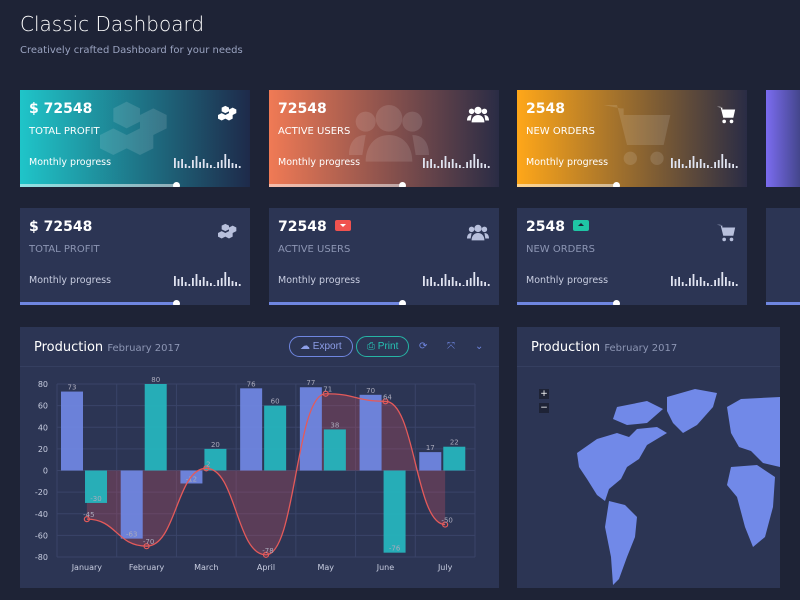  What do you see at coordinates (567, 162) in the screenshot?
I see `progress-label: Monthly progress` at bounding box center [567, 162].